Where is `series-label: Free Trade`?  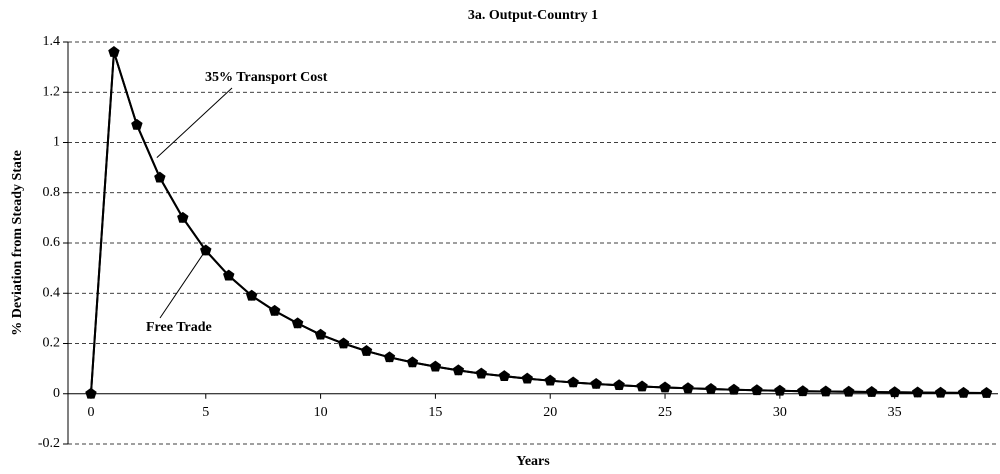
series-label: Free Trade is located at coordinates (179, 327).